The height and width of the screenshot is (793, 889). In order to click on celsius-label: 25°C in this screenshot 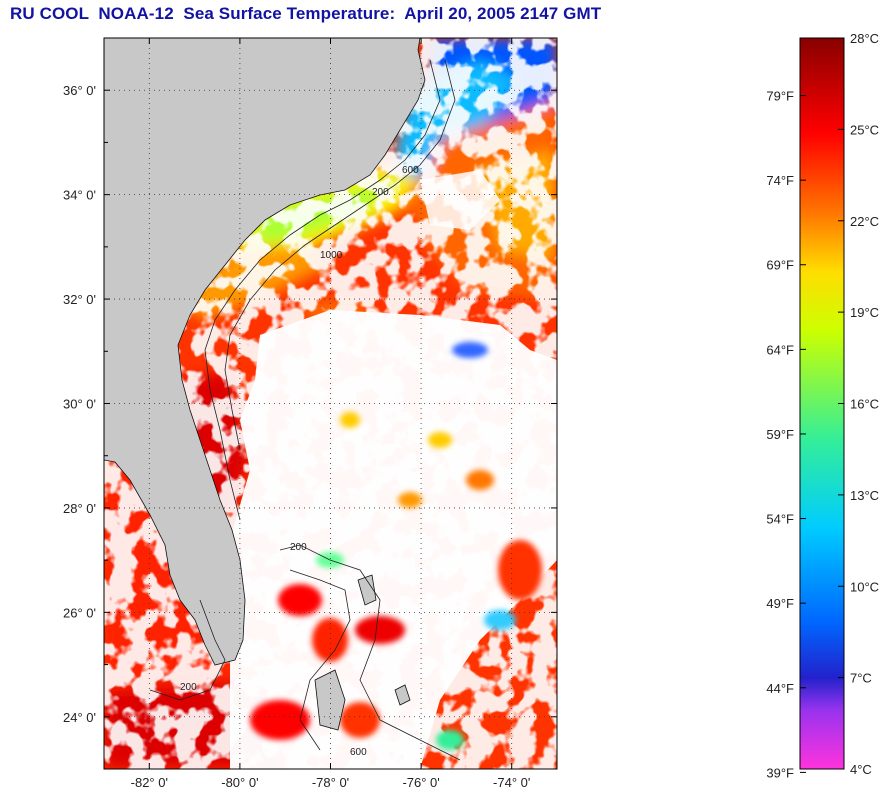, I will do `click(864, 129)`.